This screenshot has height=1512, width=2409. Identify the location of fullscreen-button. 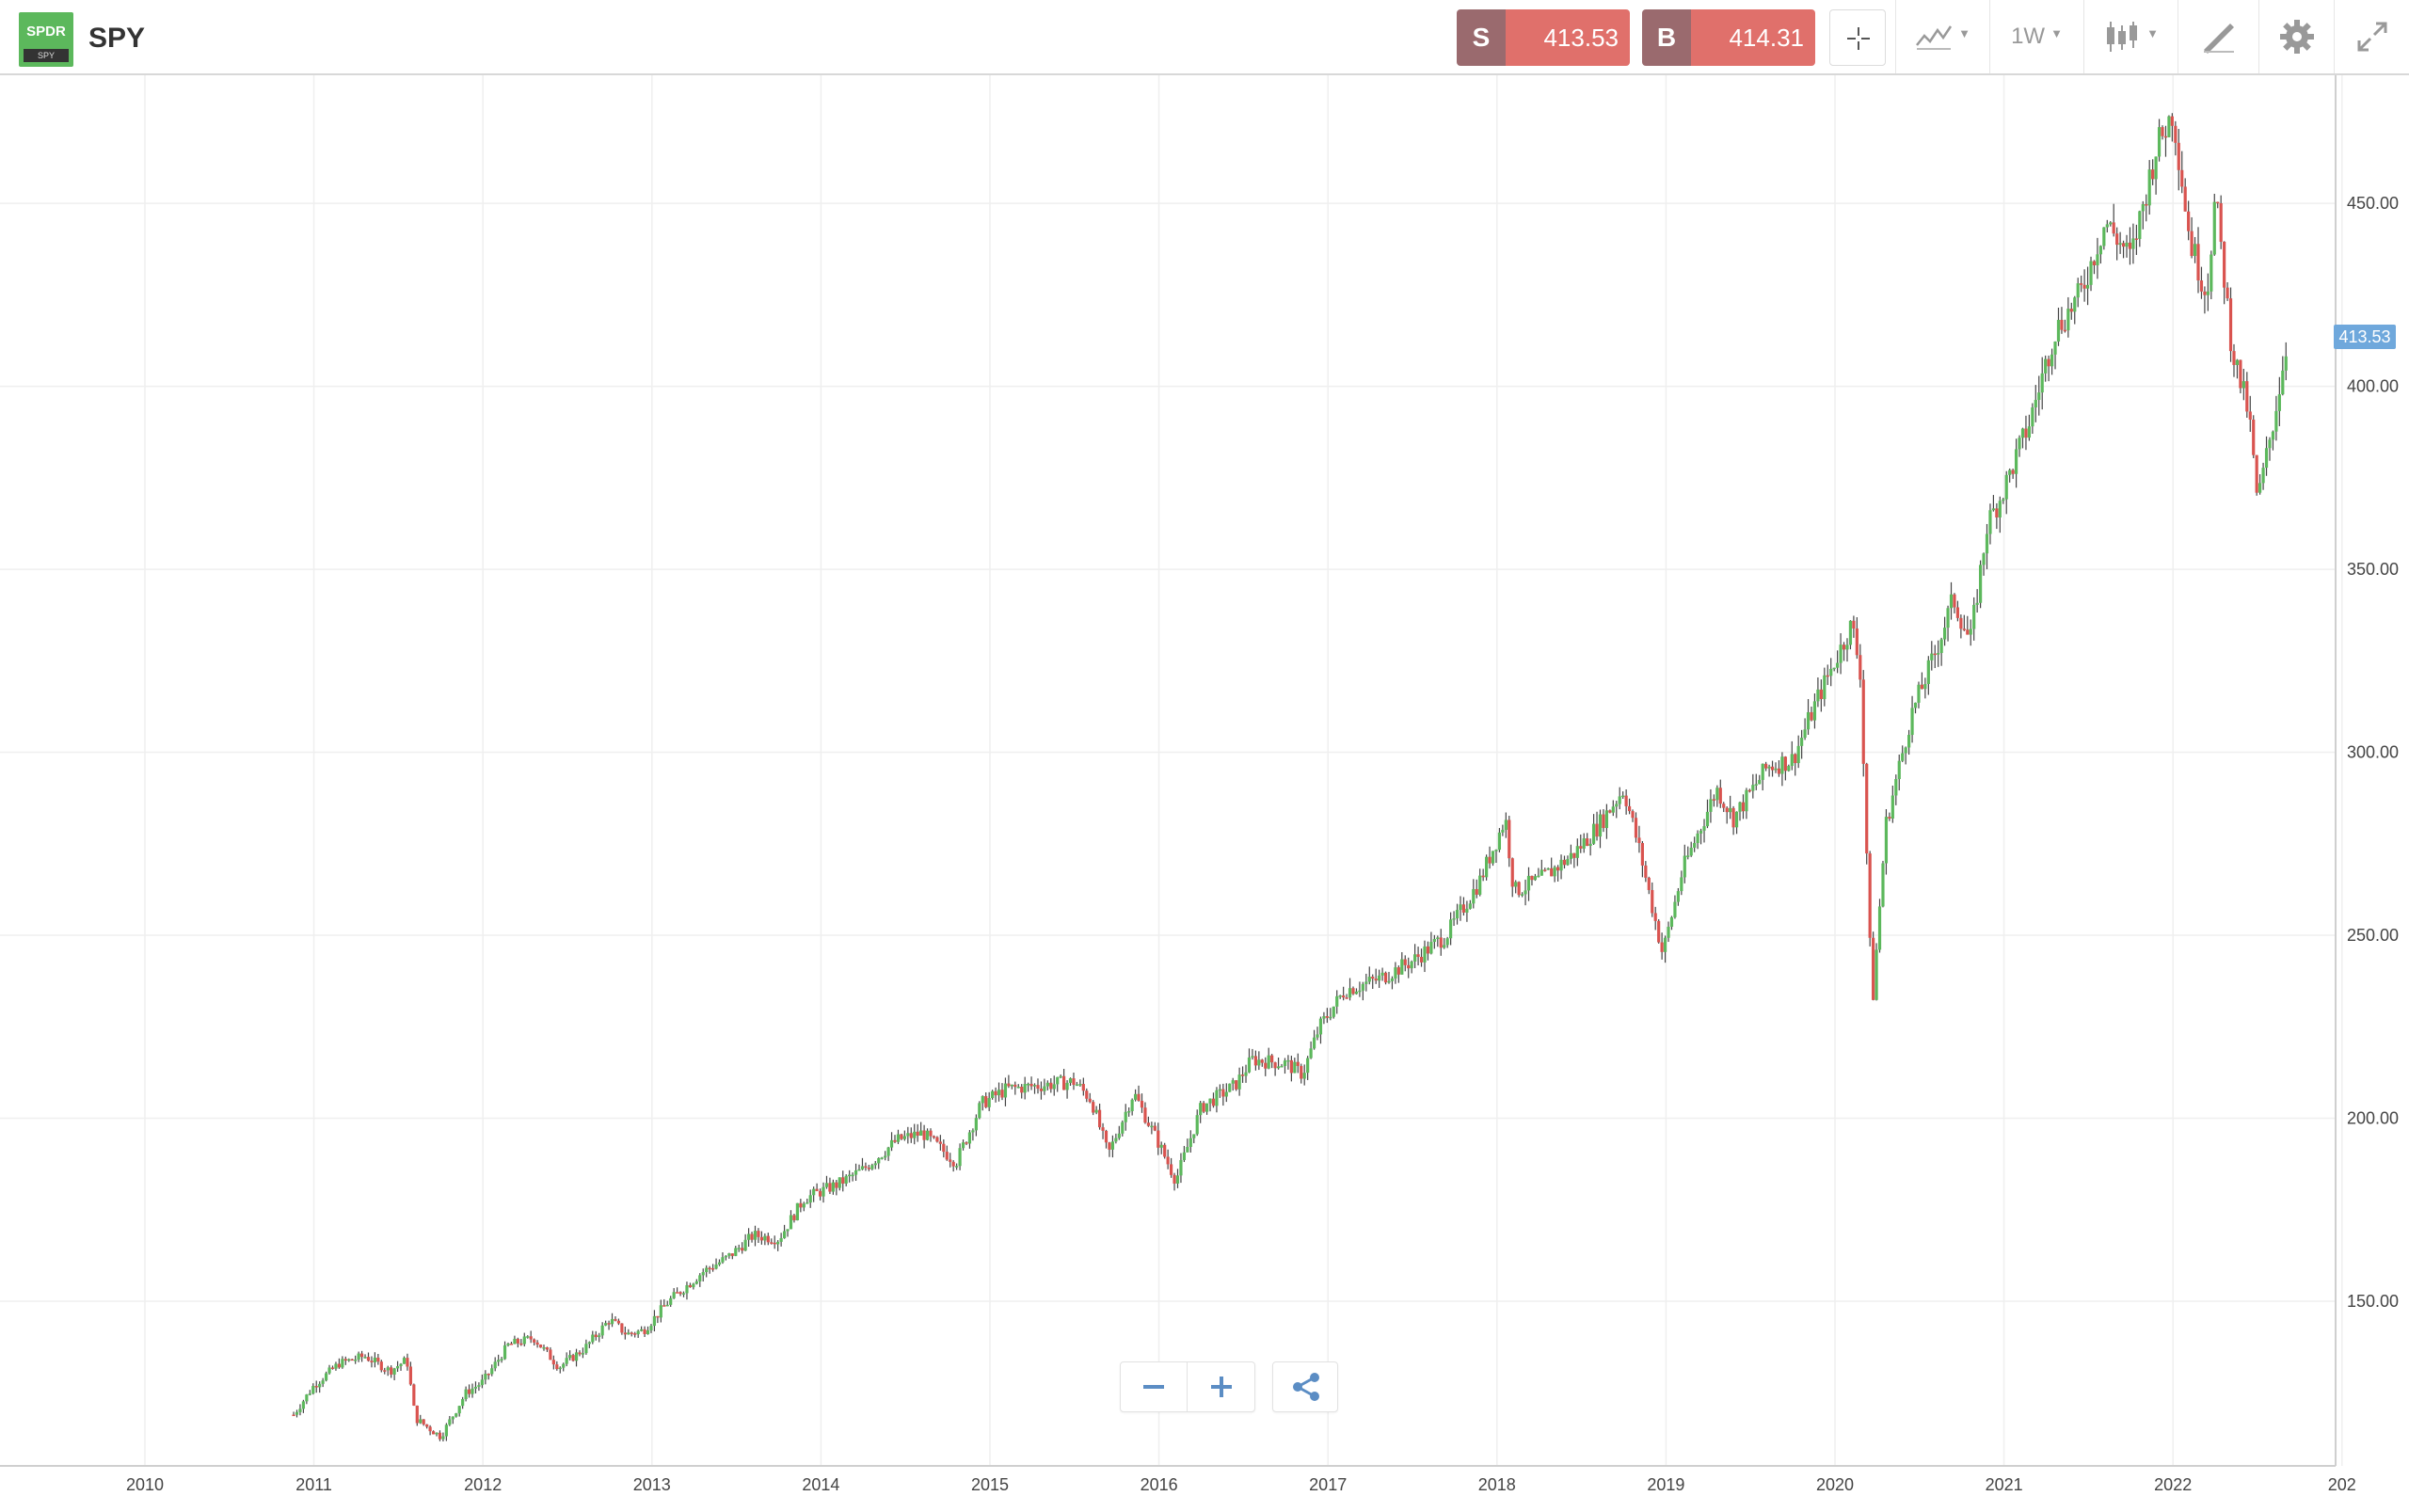
(2371, 36).